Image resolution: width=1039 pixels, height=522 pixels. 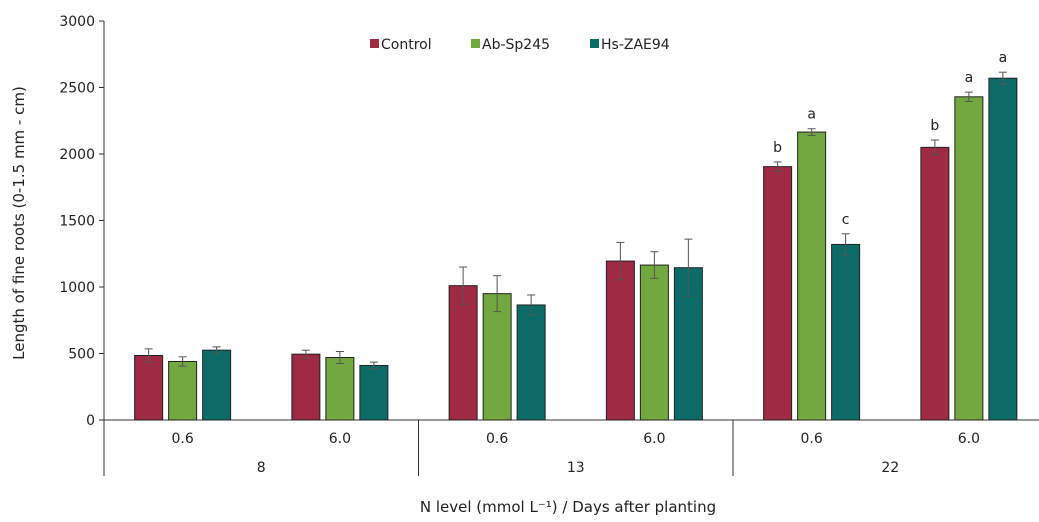 I want to click on y-tick-label: 2000, so click(x=77, y=155).